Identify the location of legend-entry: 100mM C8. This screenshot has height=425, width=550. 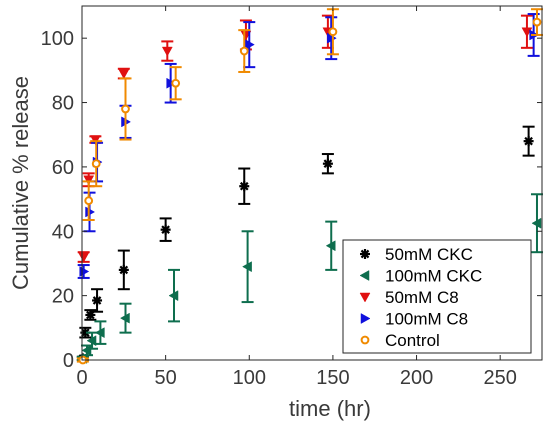
(414, 319).